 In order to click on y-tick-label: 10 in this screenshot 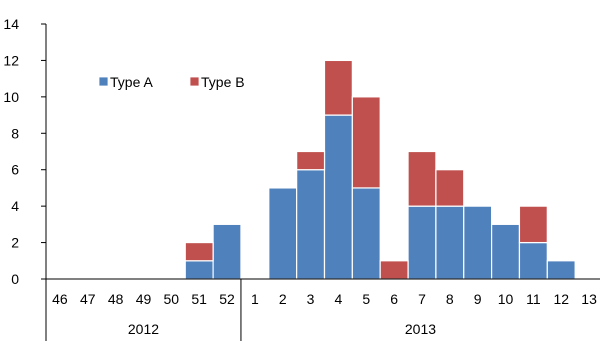, I will do `click(11, 97)`.